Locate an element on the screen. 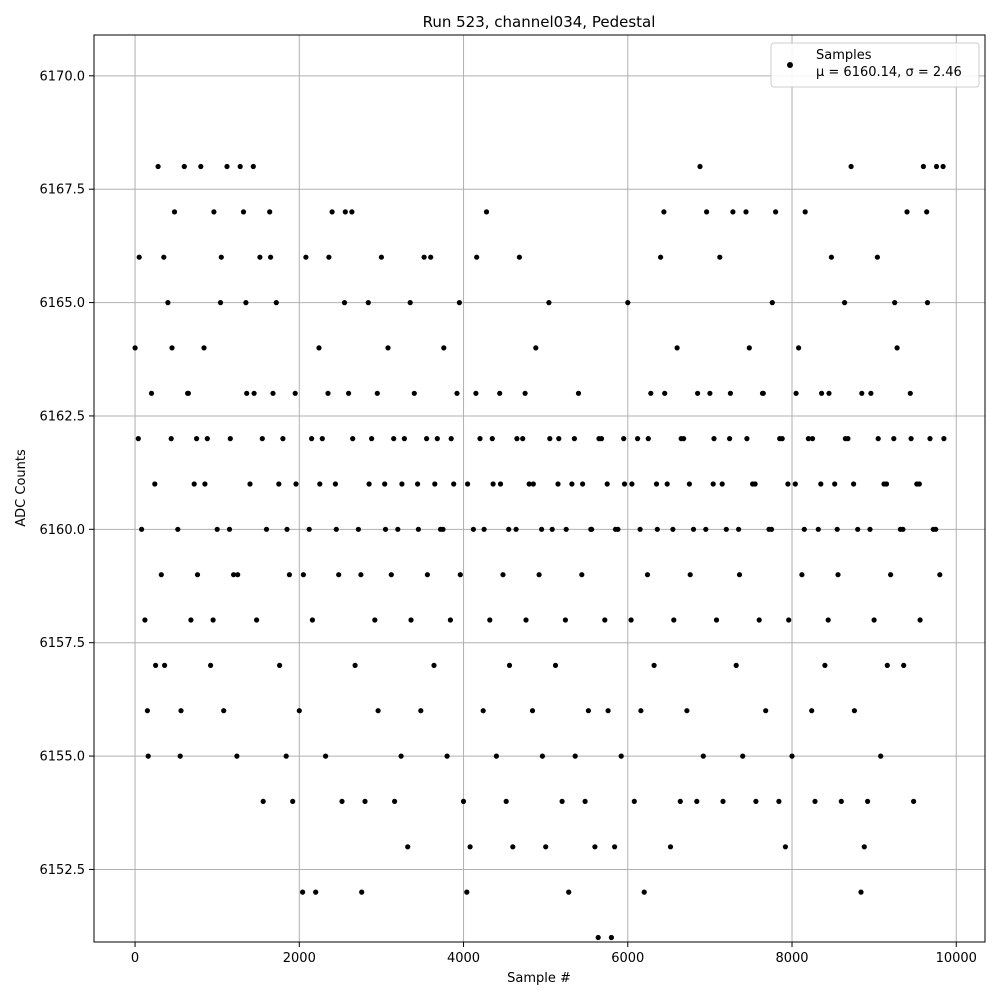 This screenshot has width=1000, height=1000. x-tick-label: 8000 is located at coordinates (791, 958).